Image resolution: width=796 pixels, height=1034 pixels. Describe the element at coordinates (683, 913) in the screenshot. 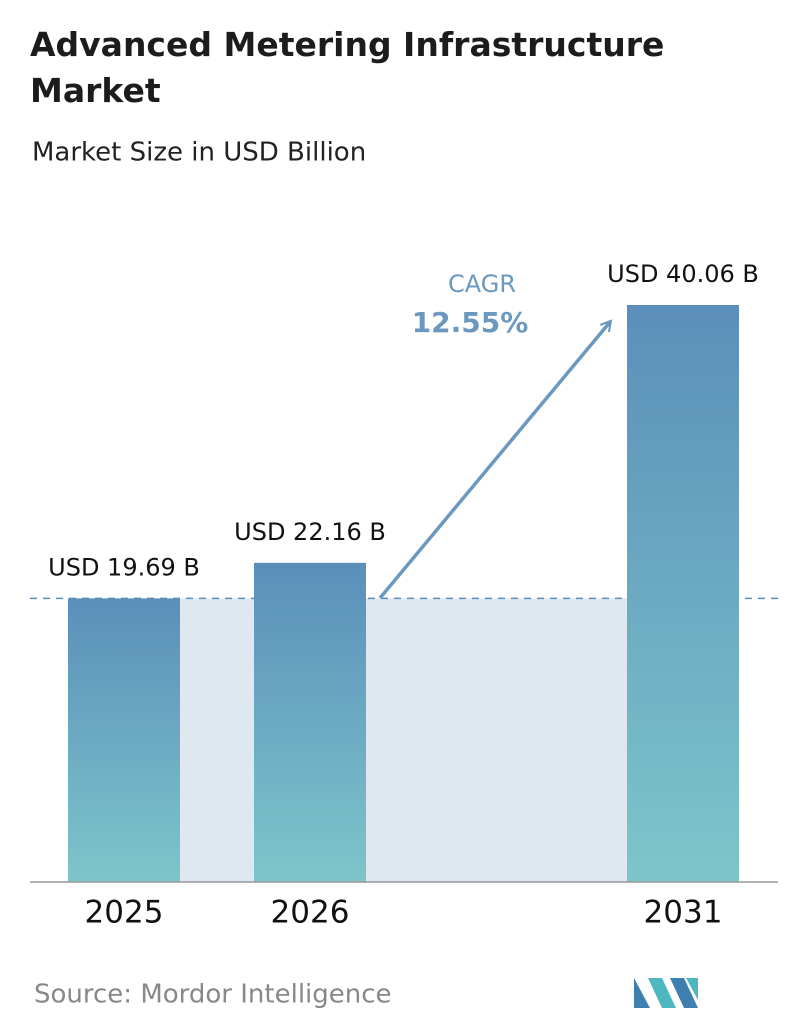

I see `x-tick-label: 2031` at that location.